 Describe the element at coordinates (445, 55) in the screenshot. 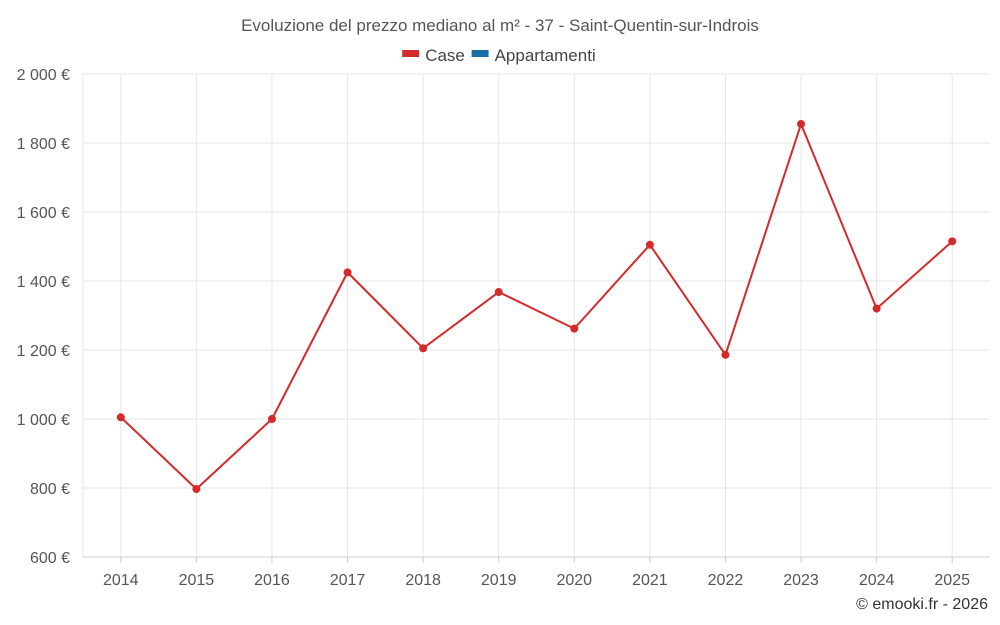

I see `legend-label: Case` at that location.